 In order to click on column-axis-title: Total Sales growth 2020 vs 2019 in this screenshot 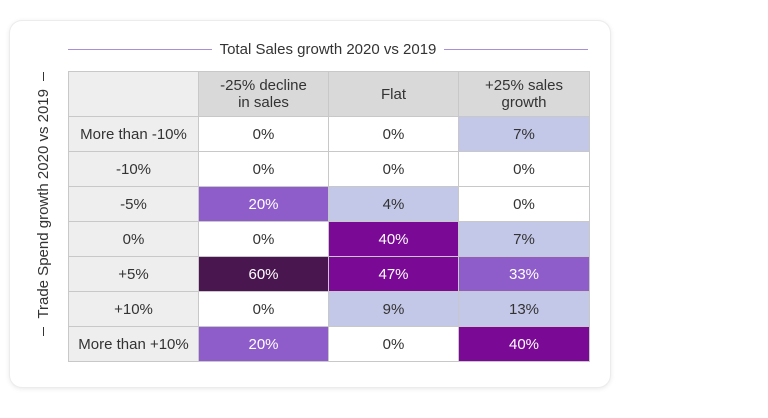, I will do `click(328, 49)`.